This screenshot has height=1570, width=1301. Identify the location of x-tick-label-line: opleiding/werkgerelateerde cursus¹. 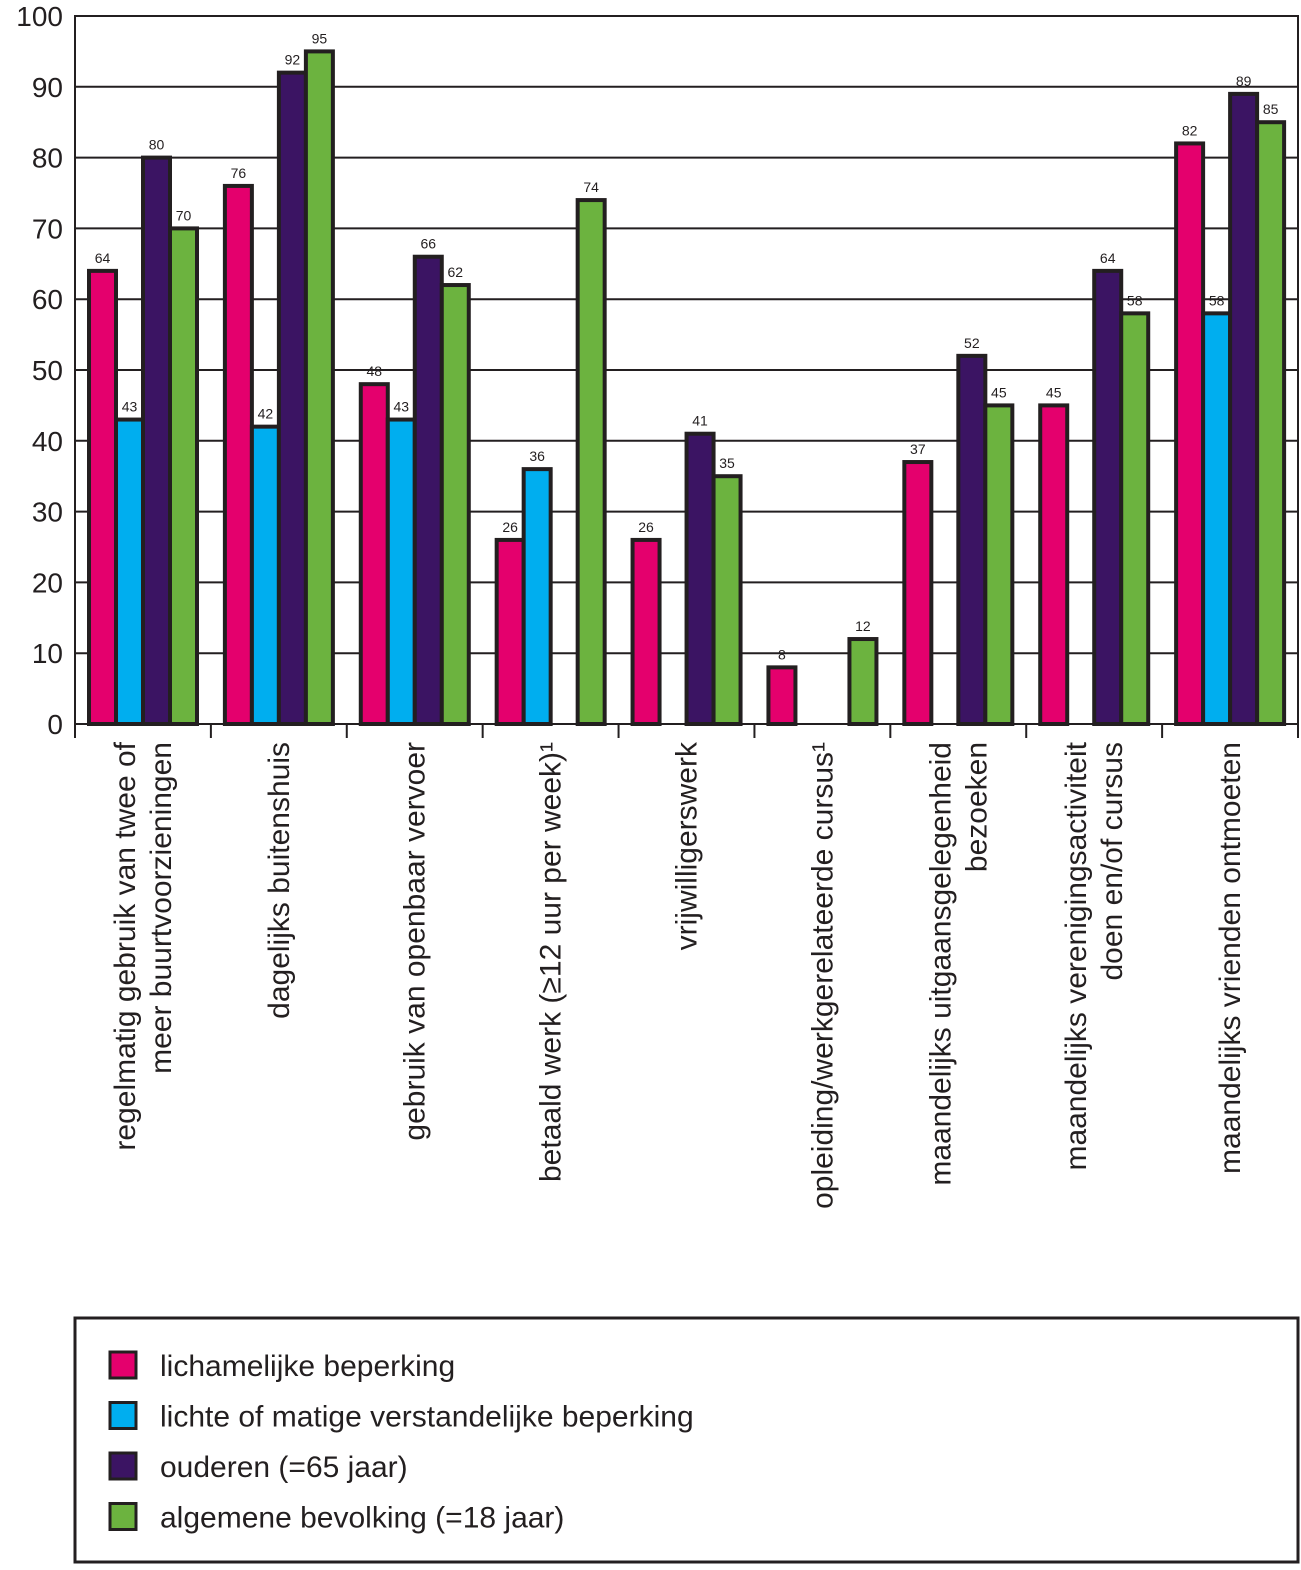
(822, 975).